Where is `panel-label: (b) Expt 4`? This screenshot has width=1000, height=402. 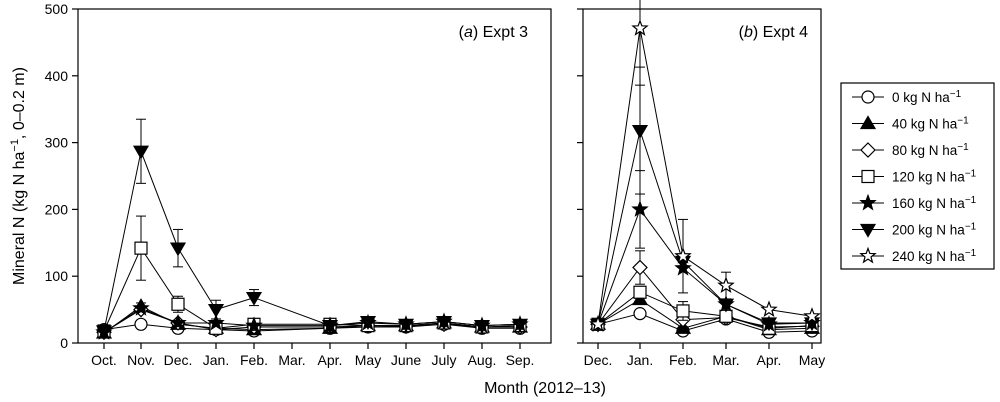 panel-label: (b) Expt 4 is located at coordinates (773, 32).